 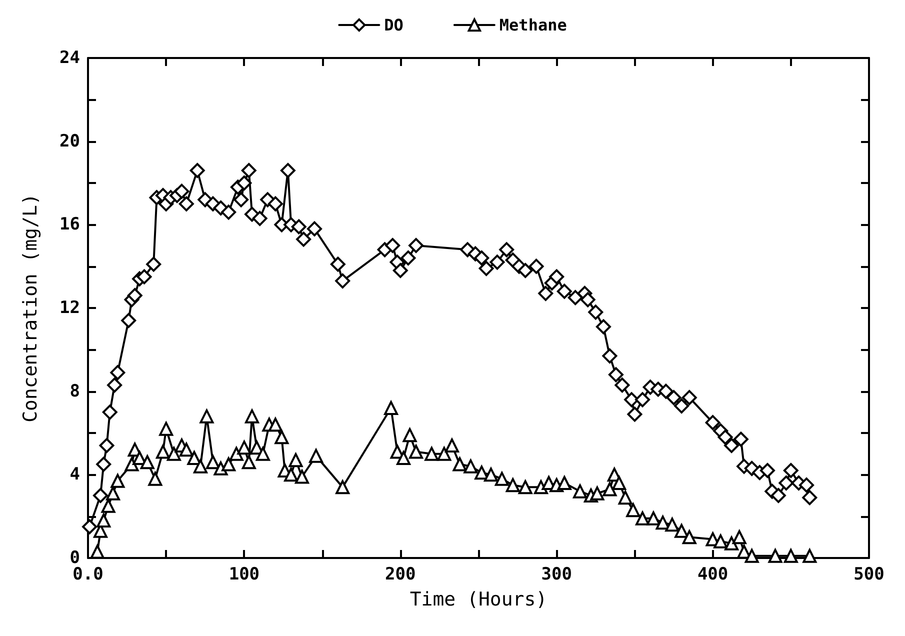 I want to click on legend-label: Methane, so click(x=533, y=25).